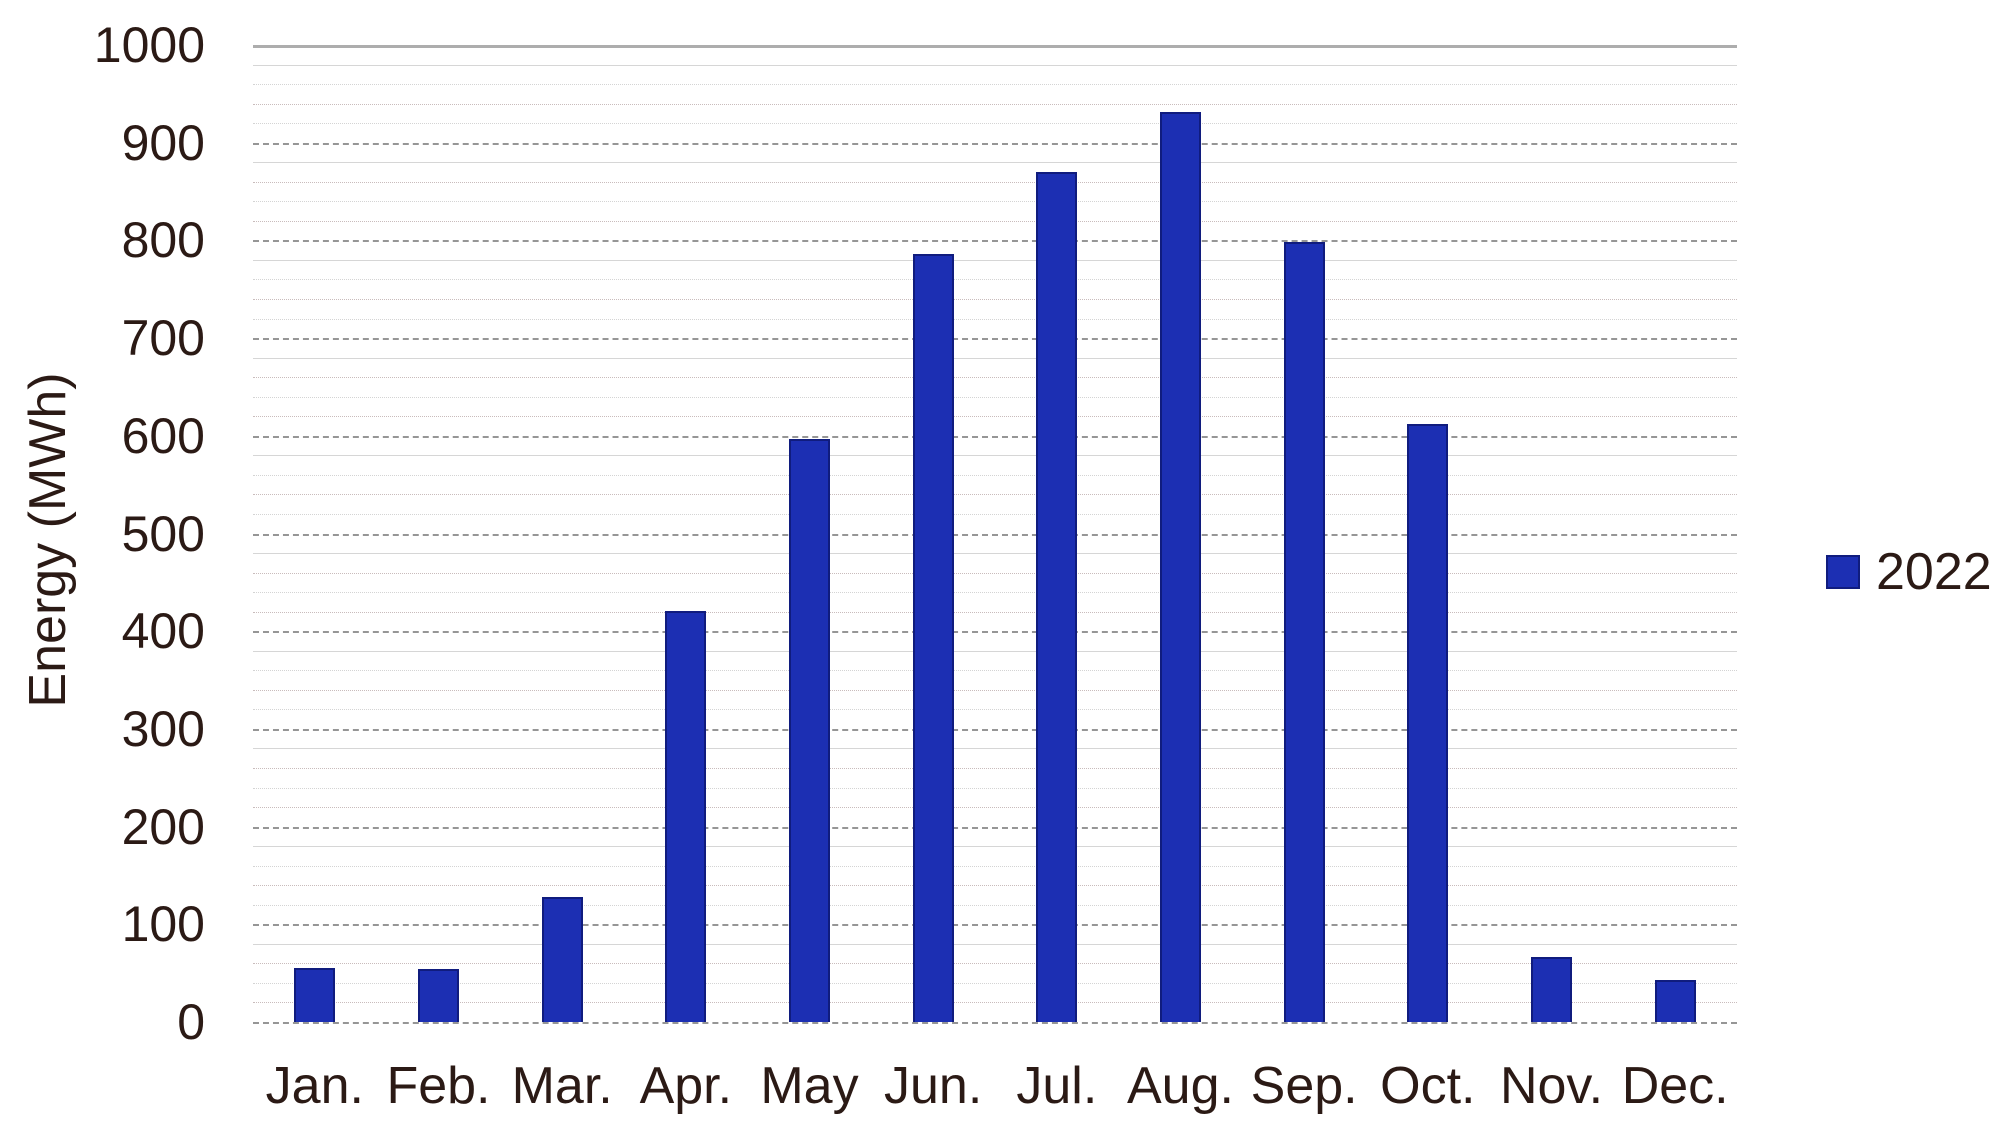 The height and width of the screenshot is (1141, 1998). What do you see at coordinates (163, 924) in the screenshot?
I see `y-tick-100: 100` at bounding box center [163, 924].